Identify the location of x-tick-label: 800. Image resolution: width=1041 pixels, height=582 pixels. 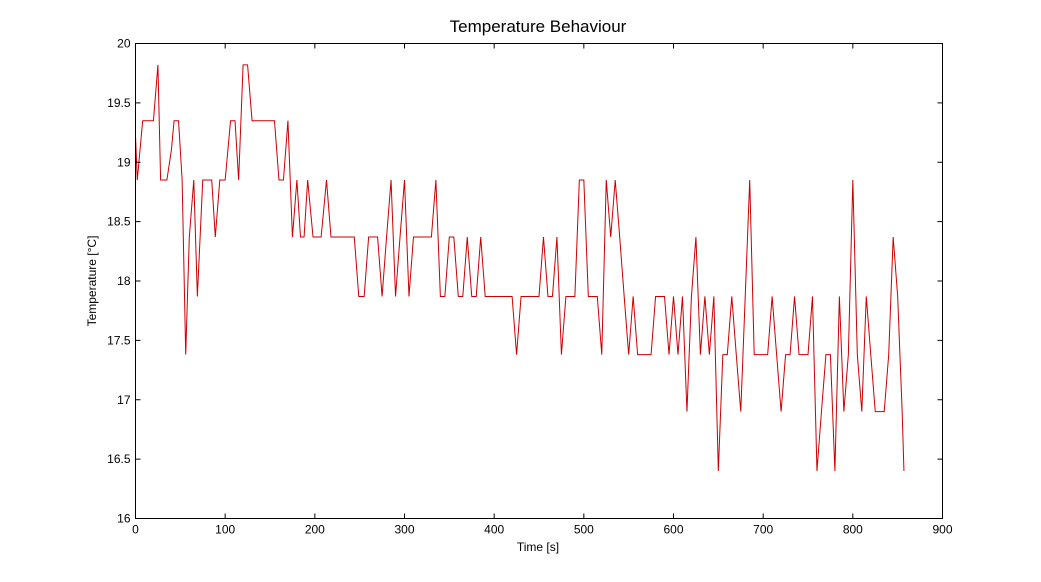
(853, 530).